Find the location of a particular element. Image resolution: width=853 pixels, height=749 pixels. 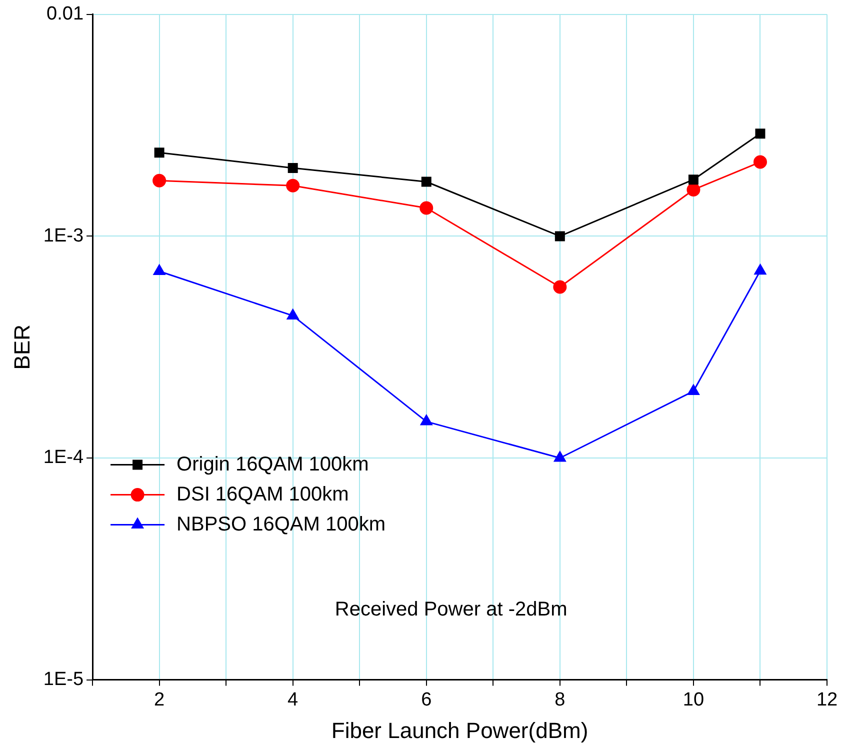

x-tick-label: 6 is located at coordinates (426, 699).